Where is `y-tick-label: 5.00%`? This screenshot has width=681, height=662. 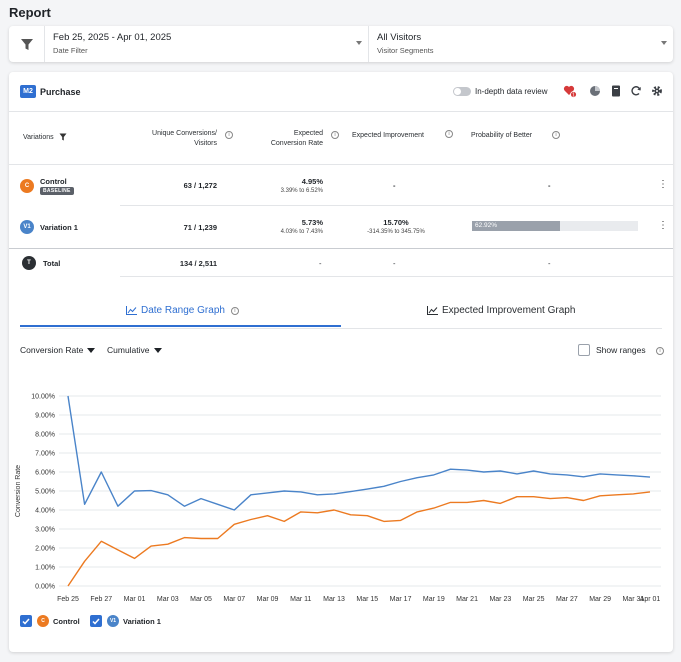 y-tick-label: 5.00% is located at coordinates (45, 492).